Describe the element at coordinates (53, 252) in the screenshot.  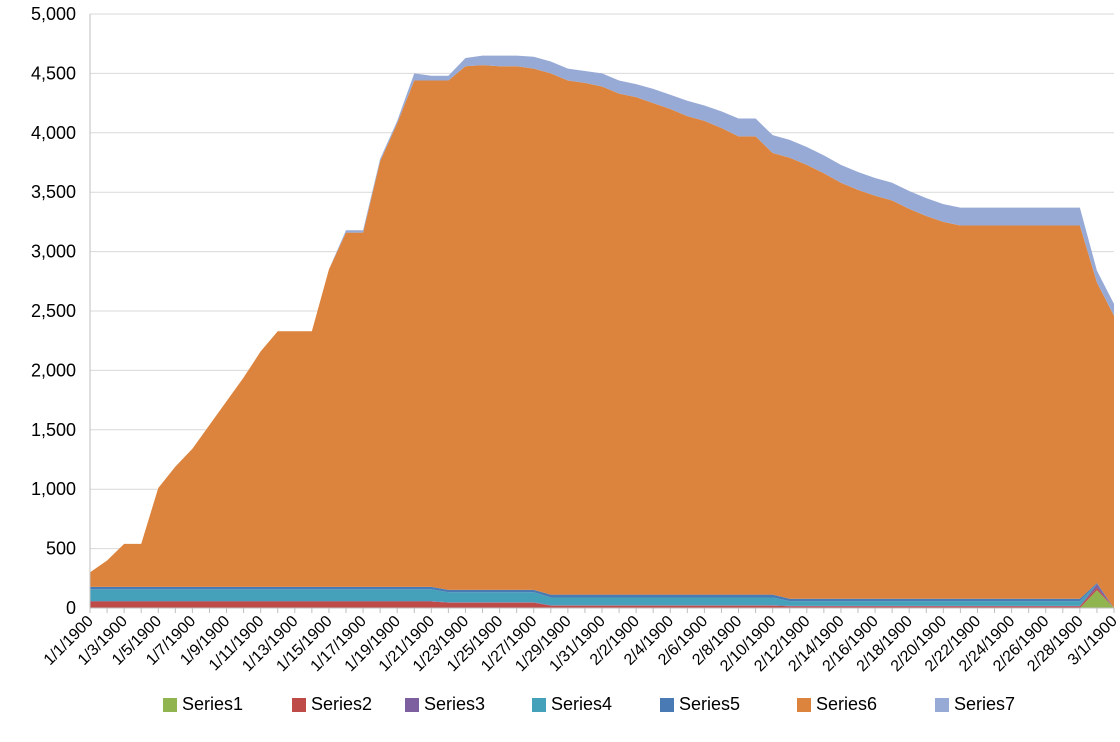
I see `y-tick-label: 3,000` at that location.